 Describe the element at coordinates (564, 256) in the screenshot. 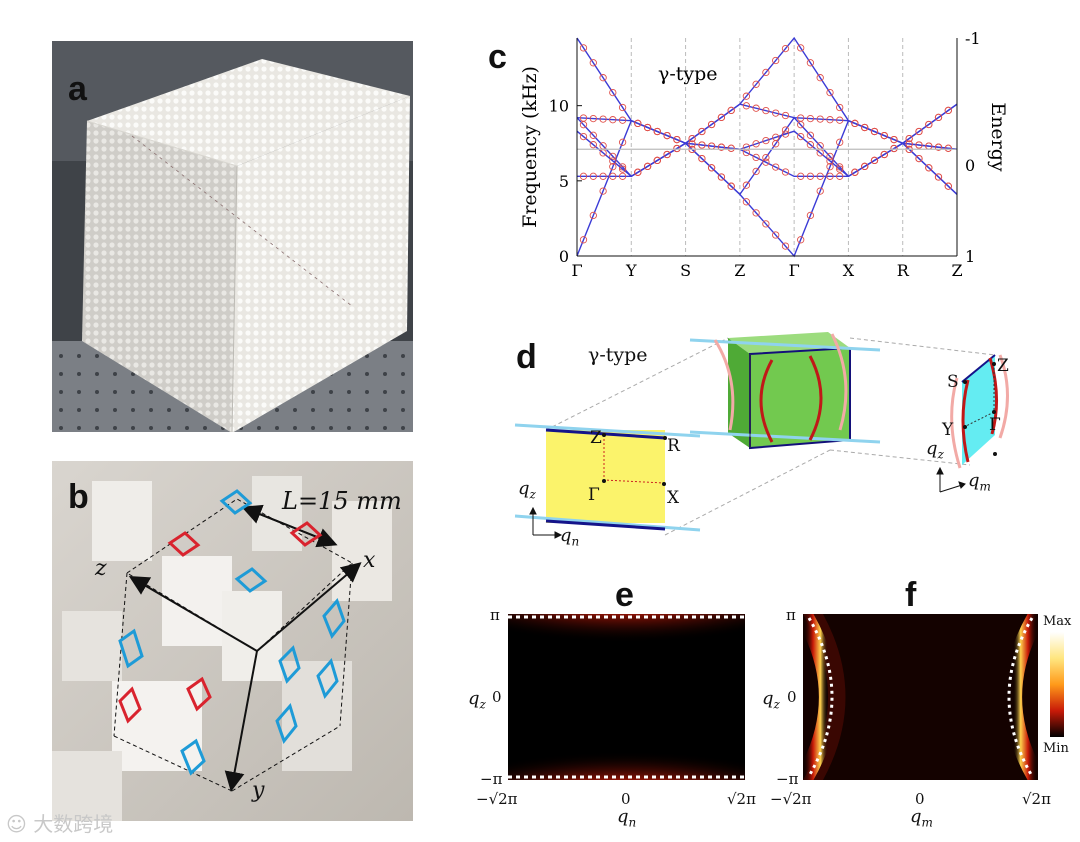

I see `y-tick-label: 0` at that location.